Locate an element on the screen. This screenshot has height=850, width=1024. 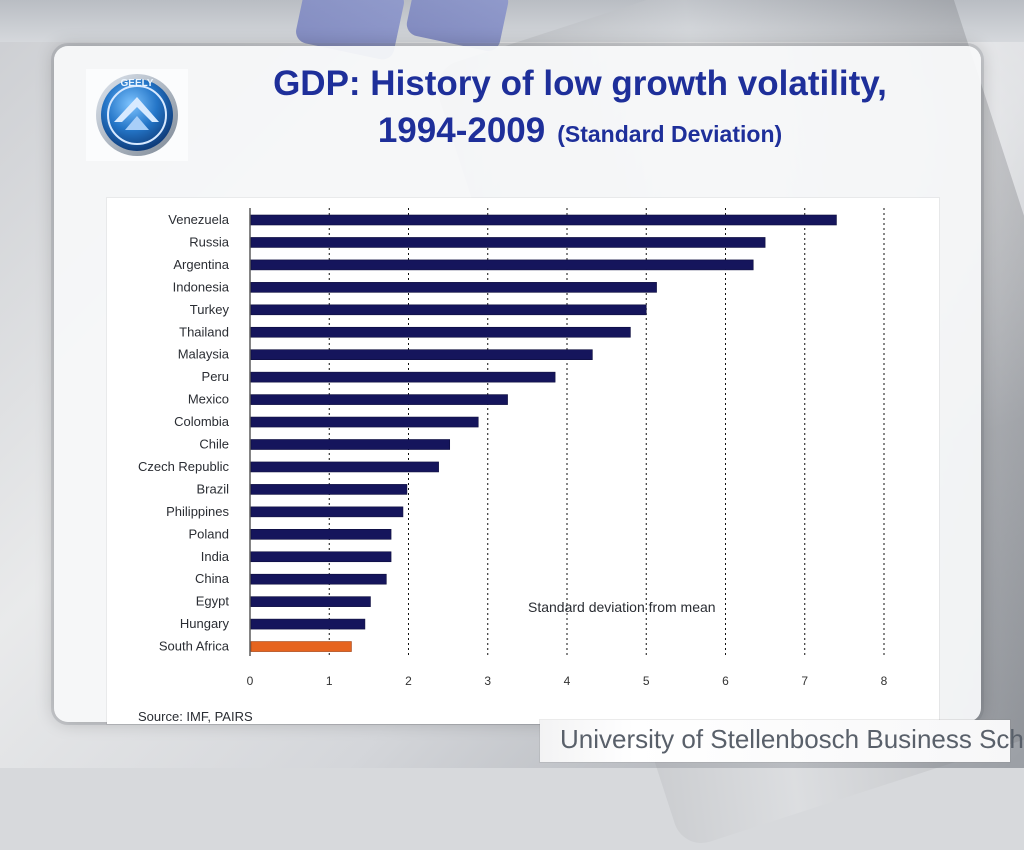
y-category-label: Mexico is located at coordinates (208, 399).